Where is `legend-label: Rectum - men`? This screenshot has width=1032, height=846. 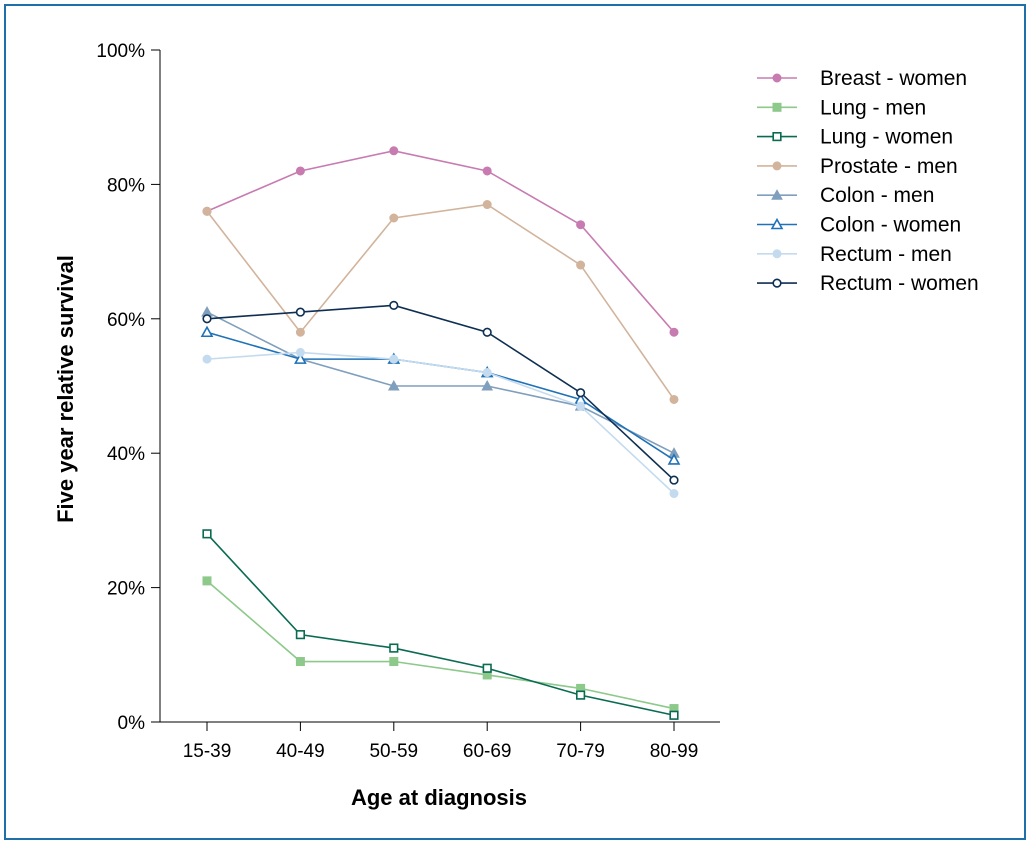
legend-label: Rectum - men is located at coordinates (886, 254).